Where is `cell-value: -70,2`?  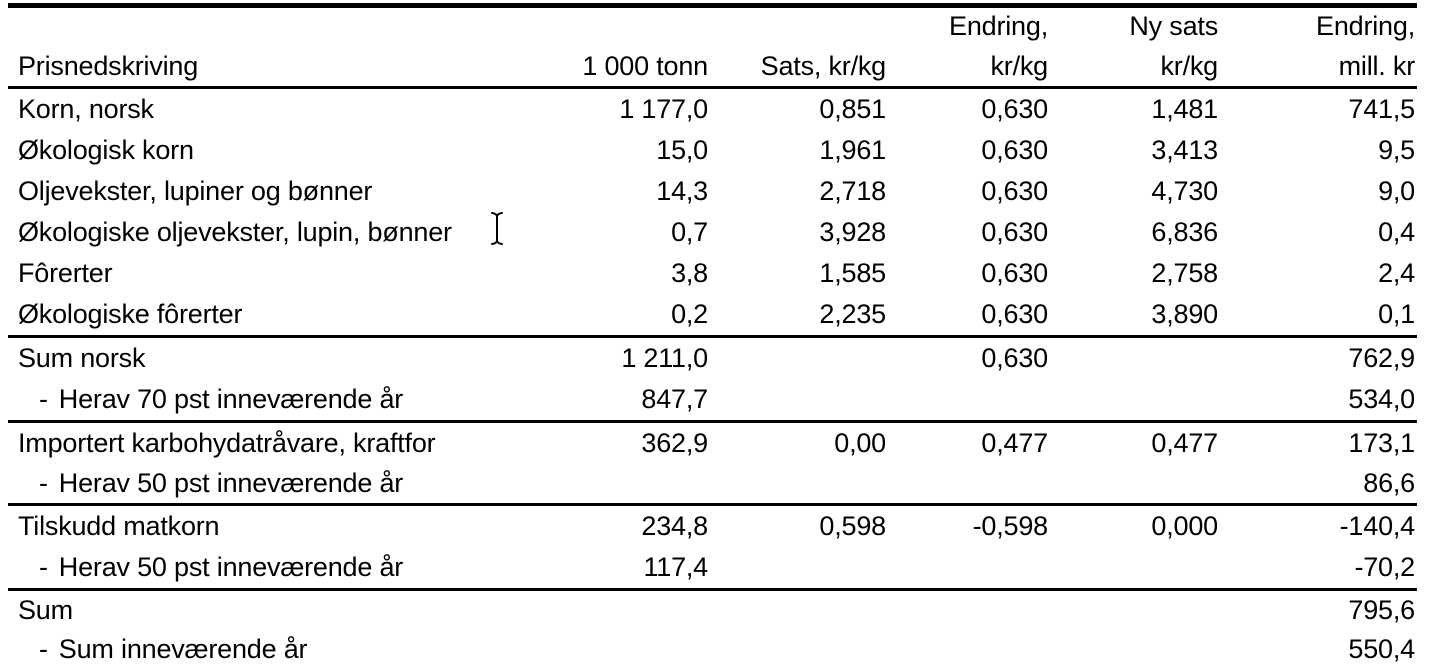 cell-value: -70,2 is located at coordinates (1384, 567).